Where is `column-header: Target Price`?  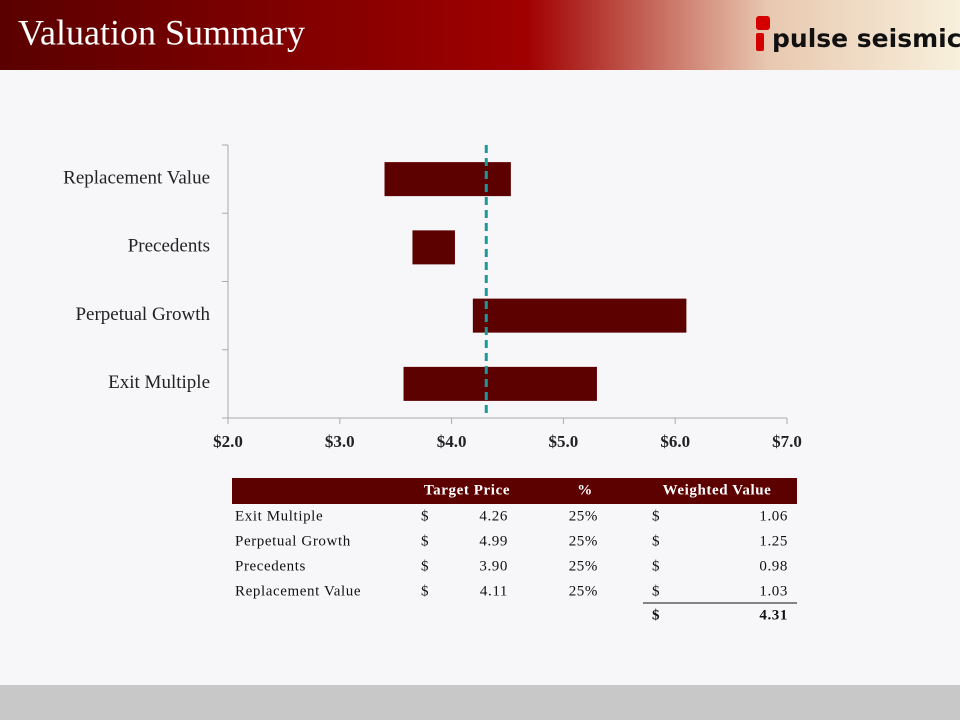 column-header: Target Price is located at coordinates (467, 490).